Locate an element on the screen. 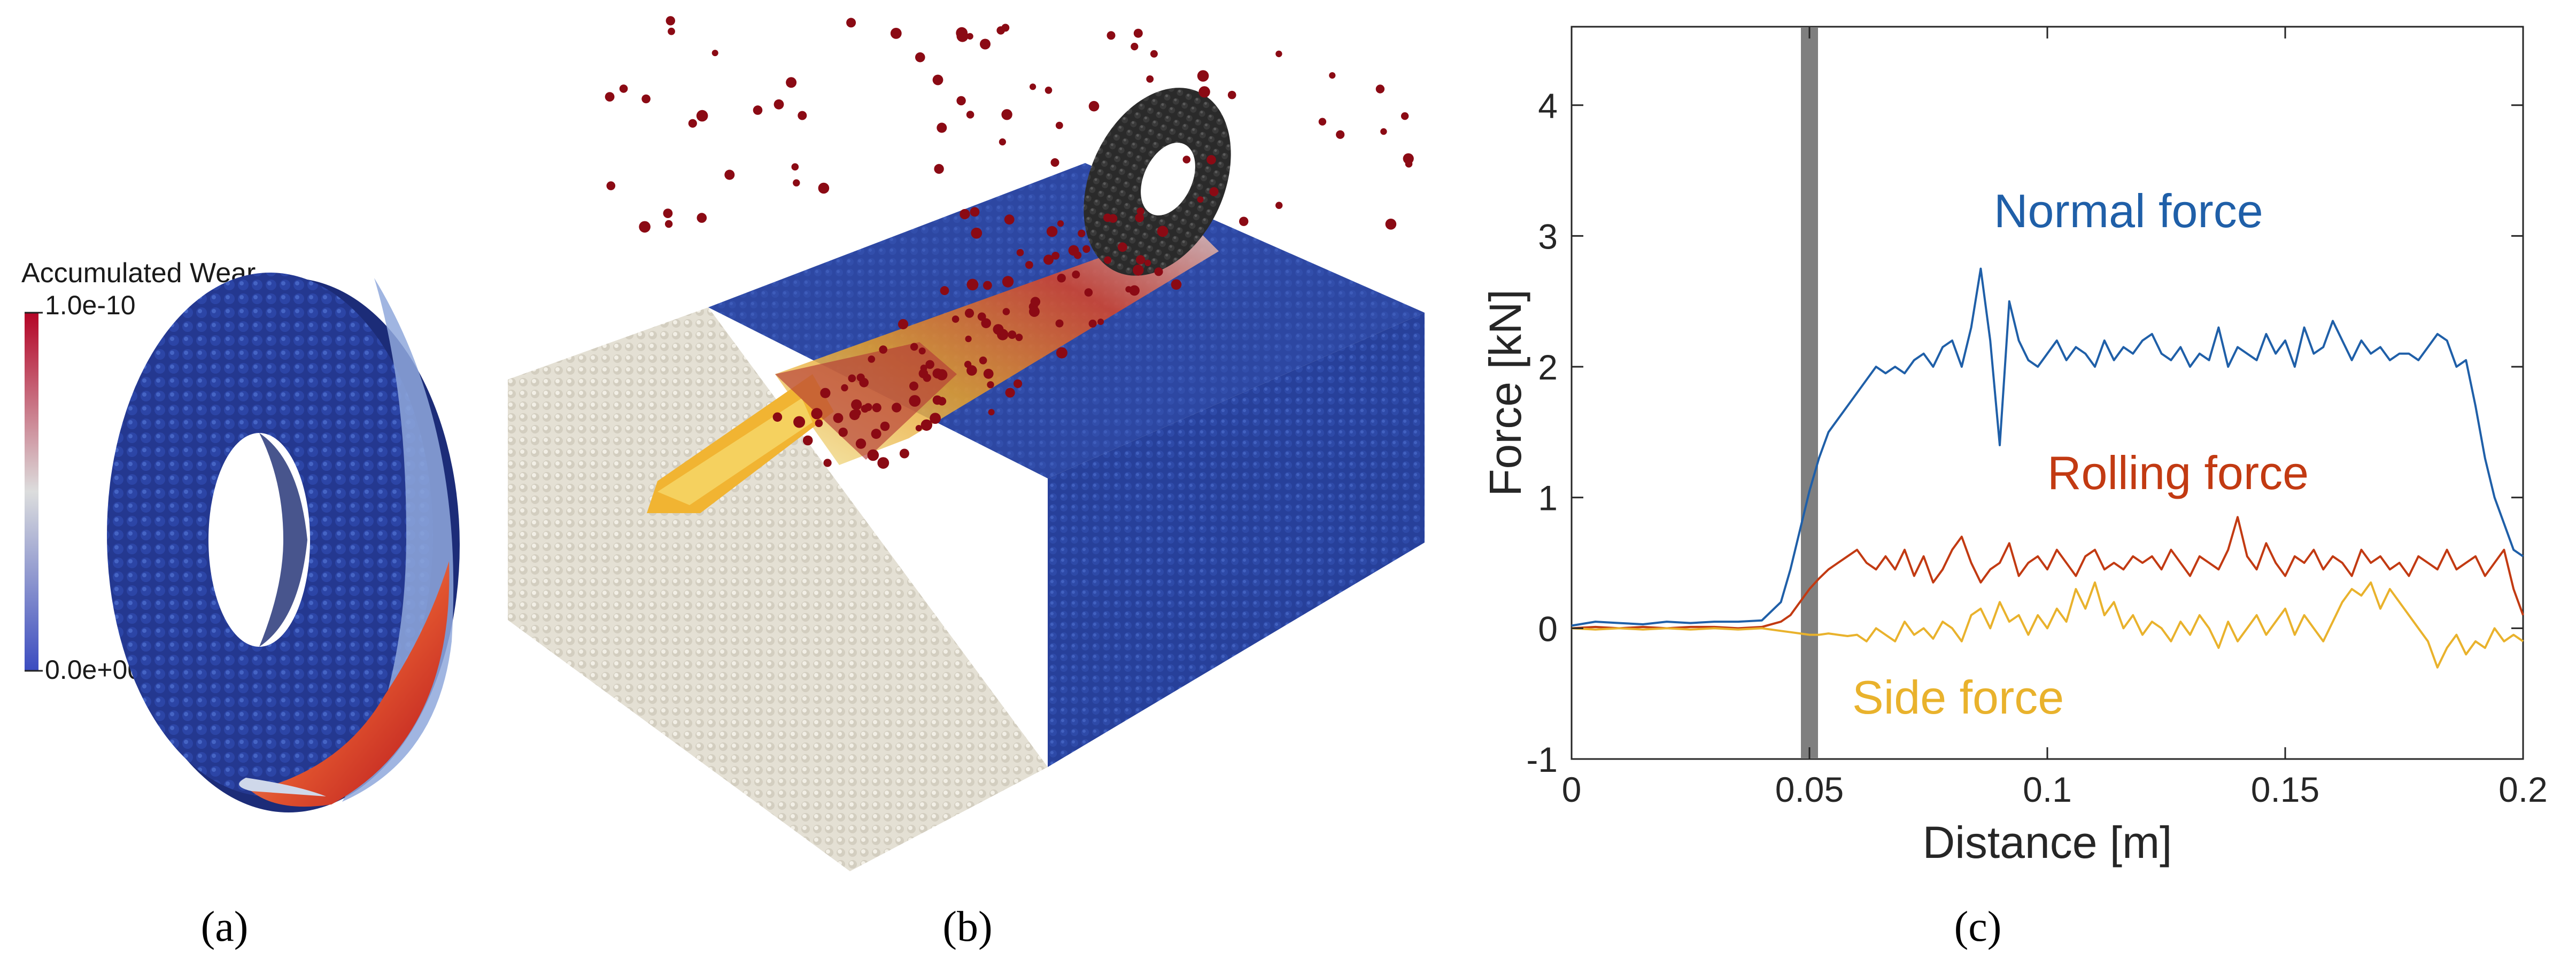 Image resolution: width=2576 pixels, height=968 pixels. annotation-rolling-force: Rolling force is located at coordinates (2178, 472).